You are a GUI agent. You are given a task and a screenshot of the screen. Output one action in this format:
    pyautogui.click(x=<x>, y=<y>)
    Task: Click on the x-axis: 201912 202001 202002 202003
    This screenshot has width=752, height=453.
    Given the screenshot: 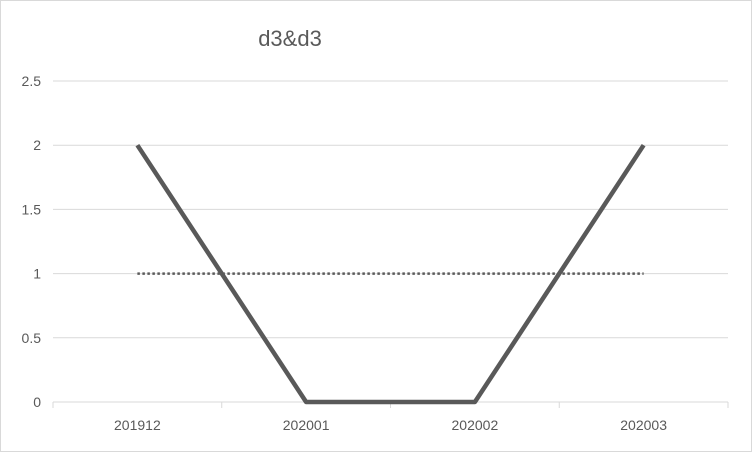 What is the action you would take?
    pyautogui.click(x=390, y=417)
    